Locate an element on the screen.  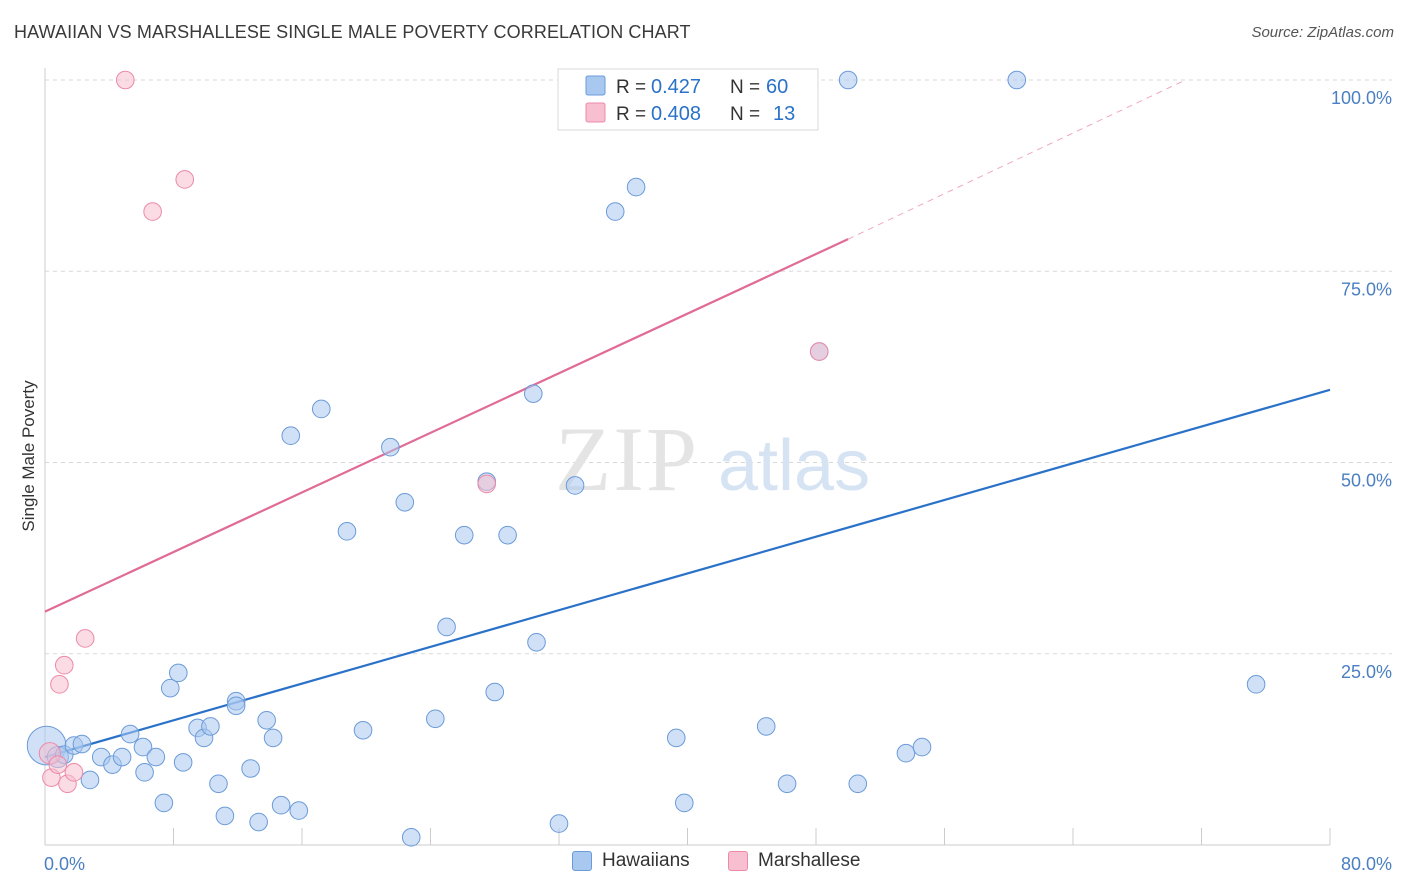
x-tick-label-max: 80.0% is located at coordinates (1366, 864).